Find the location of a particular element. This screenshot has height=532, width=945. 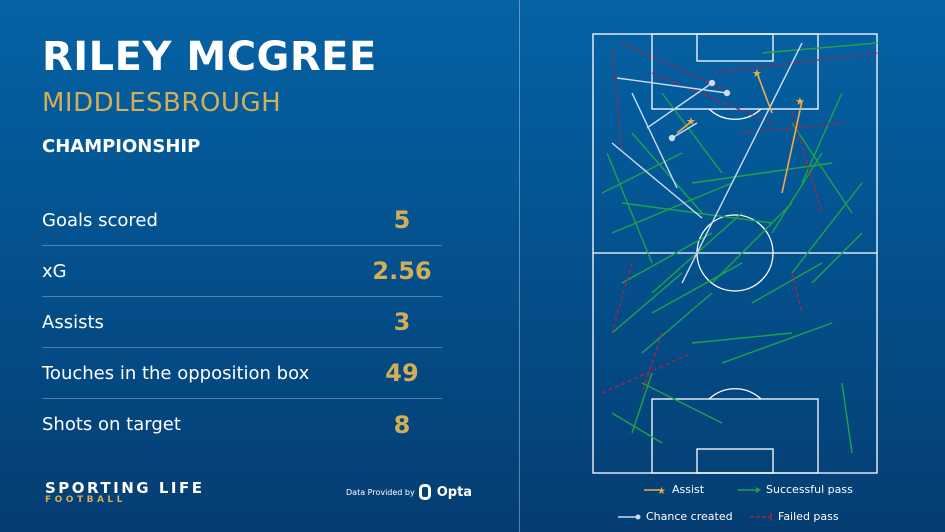

brand-sub: FOOTBALL is located at coordinates (85, 500).